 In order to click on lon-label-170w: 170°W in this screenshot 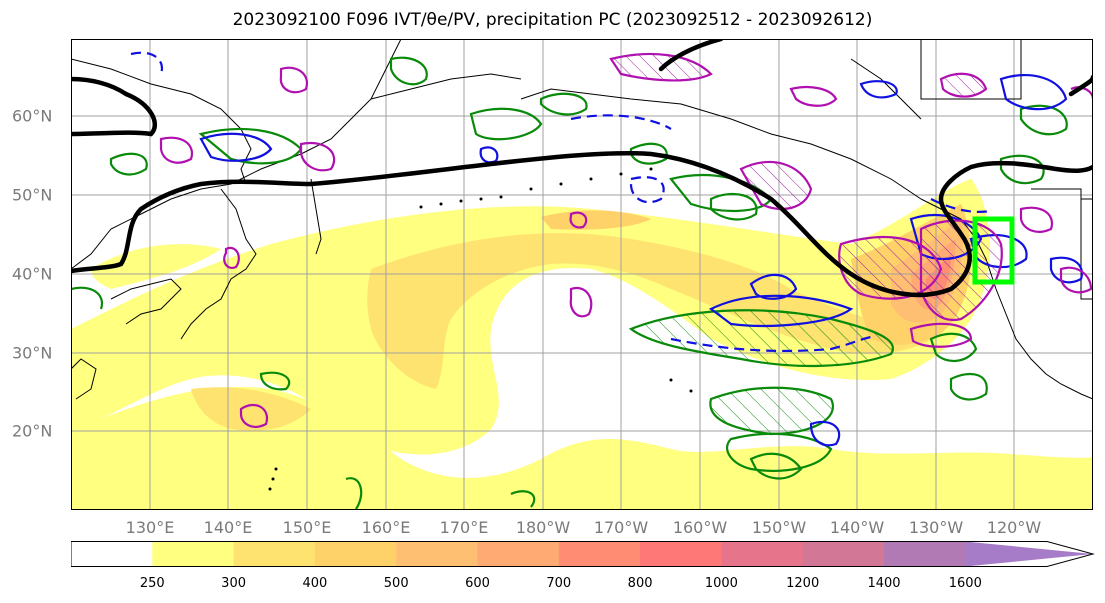, I will do `click(621, 527)`.